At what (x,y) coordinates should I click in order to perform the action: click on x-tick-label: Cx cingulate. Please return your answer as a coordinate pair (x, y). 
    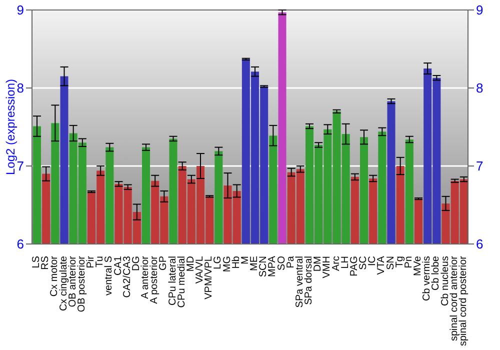
    Looking at the image, I should click on (64, 284).